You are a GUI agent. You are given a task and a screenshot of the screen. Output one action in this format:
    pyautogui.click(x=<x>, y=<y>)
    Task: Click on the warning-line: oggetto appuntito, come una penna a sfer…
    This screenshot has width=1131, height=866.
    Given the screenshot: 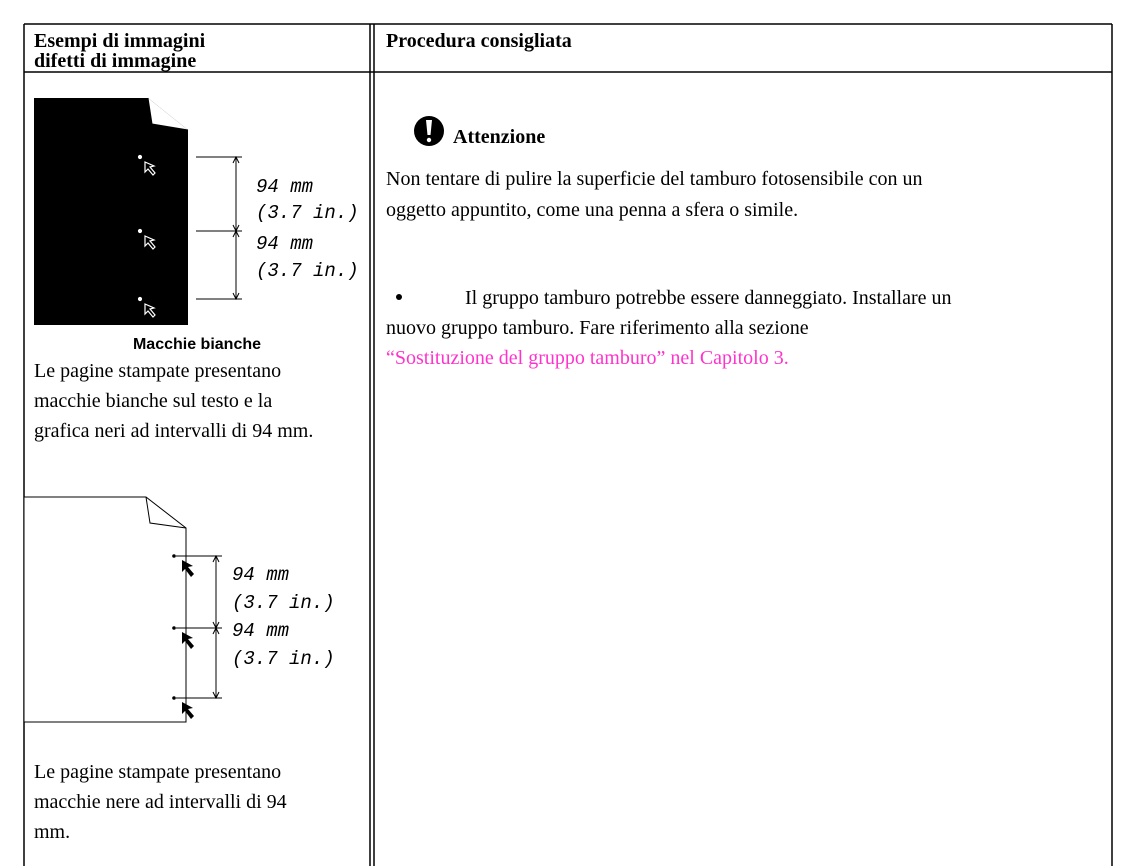 What is the action you would take?
    pyautogui.click(x=592, y=210)
    